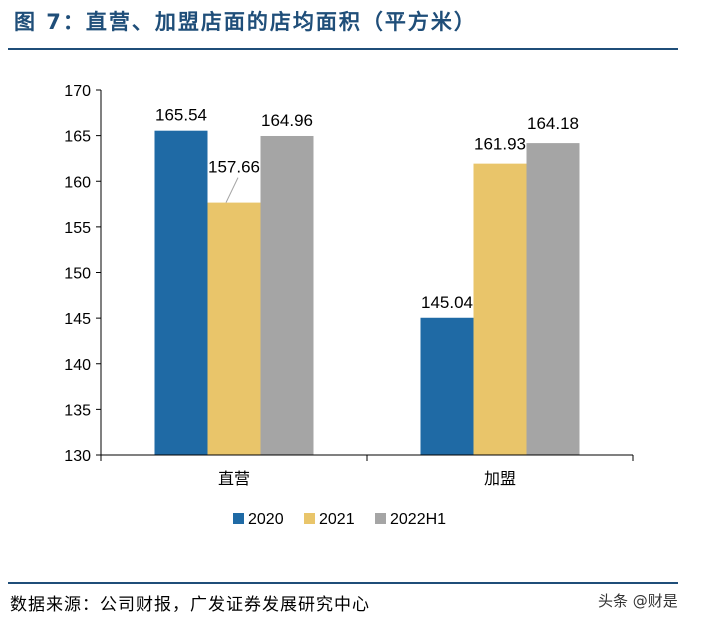  What do you see at coordinates (287, 295) in the screenshot?
I see `bar-2022H1-直营` at bounding box center [287, 295].